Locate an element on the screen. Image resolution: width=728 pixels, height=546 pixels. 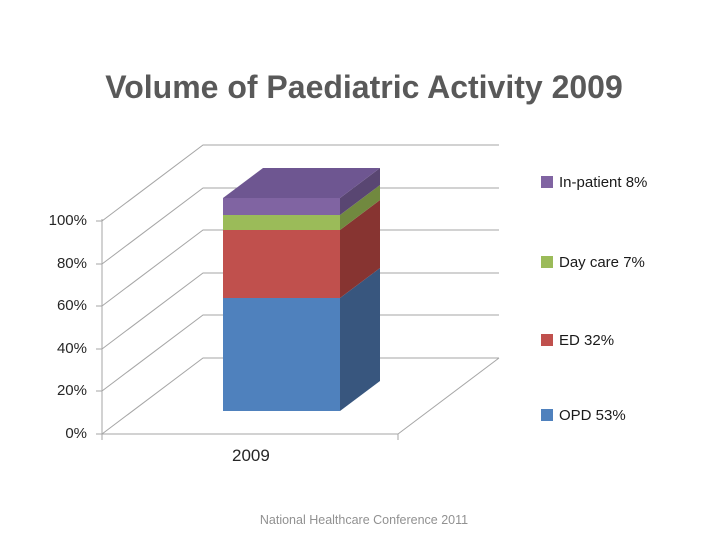
y-axis-label-20: 20% is located at coordinates (71, 390).